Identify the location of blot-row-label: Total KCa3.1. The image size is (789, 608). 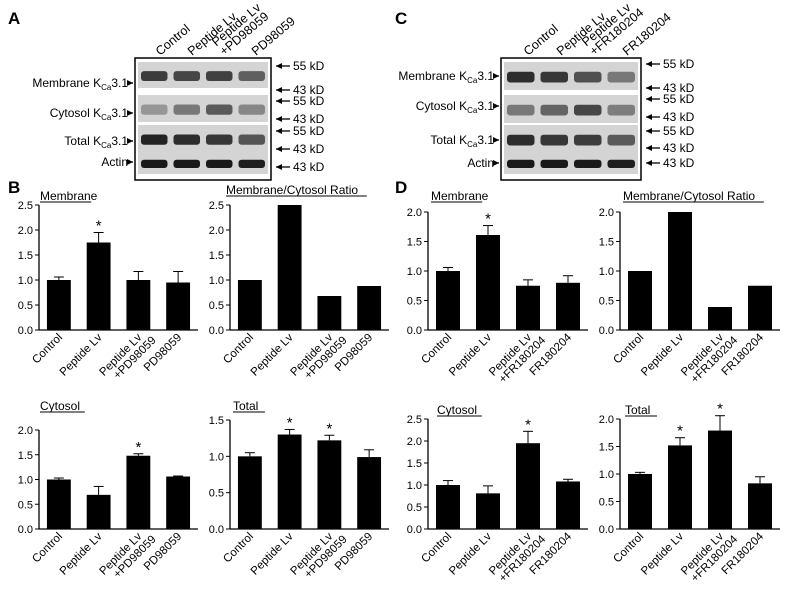
(462, 141).